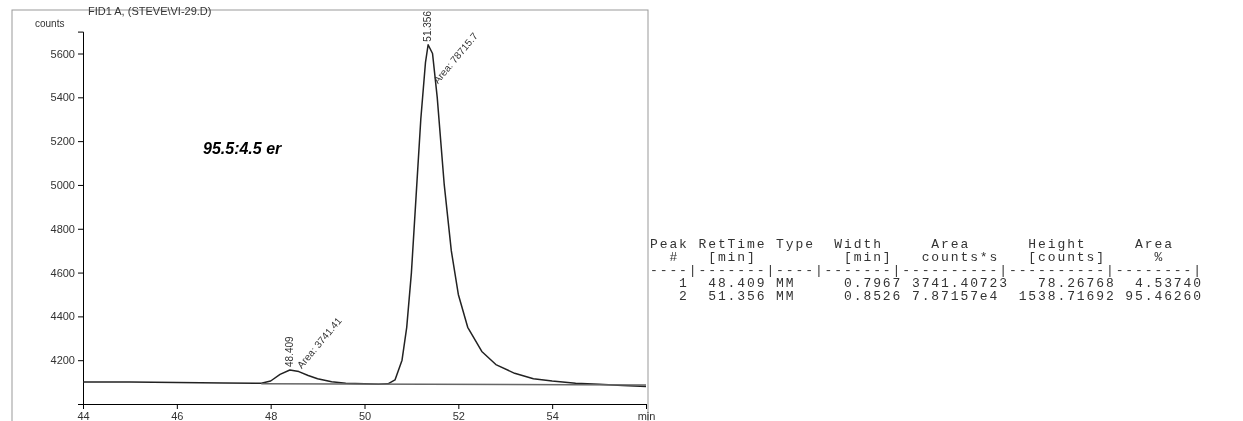  What do you see at coordinates (83, 415) in the screenshot?
I see `x-tick-label: 44` at bounding box center [83, 415].